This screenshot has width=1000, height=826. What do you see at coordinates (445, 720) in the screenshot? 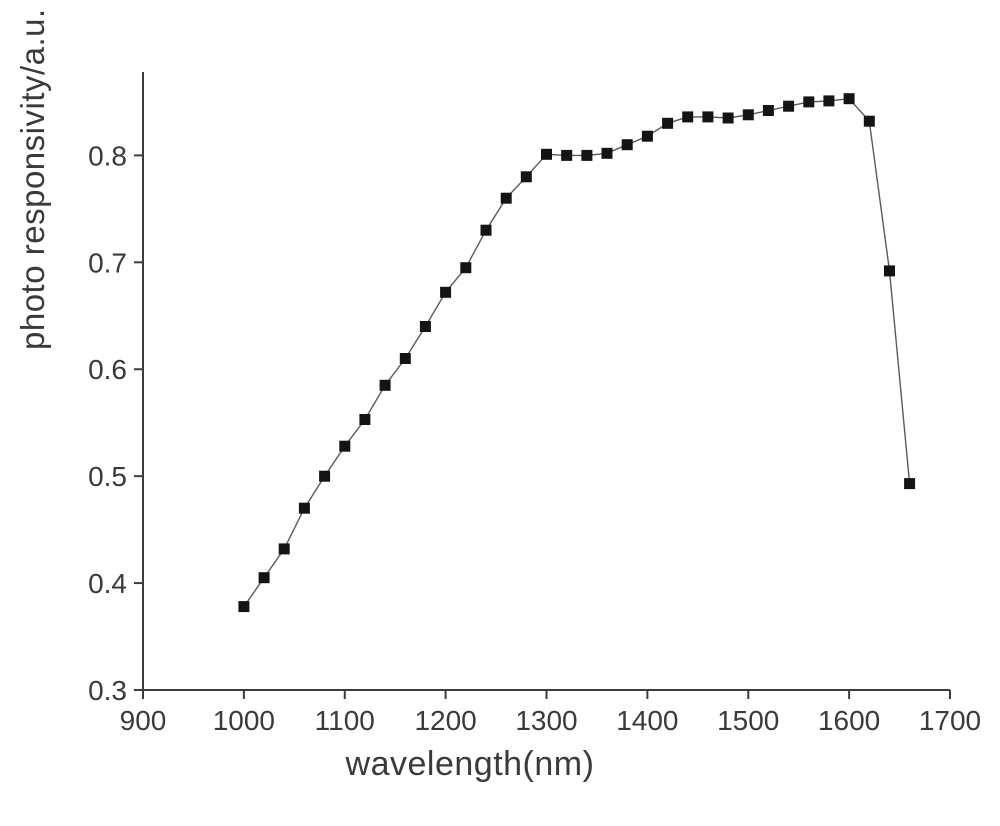
I see `x-tick-label: 1200` at bounding box center [445, 720].